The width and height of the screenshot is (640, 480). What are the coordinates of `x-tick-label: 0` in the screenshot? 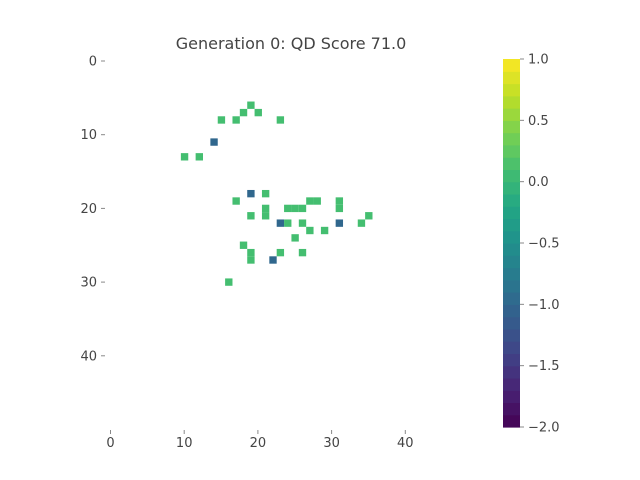 It's located at (110, 443).